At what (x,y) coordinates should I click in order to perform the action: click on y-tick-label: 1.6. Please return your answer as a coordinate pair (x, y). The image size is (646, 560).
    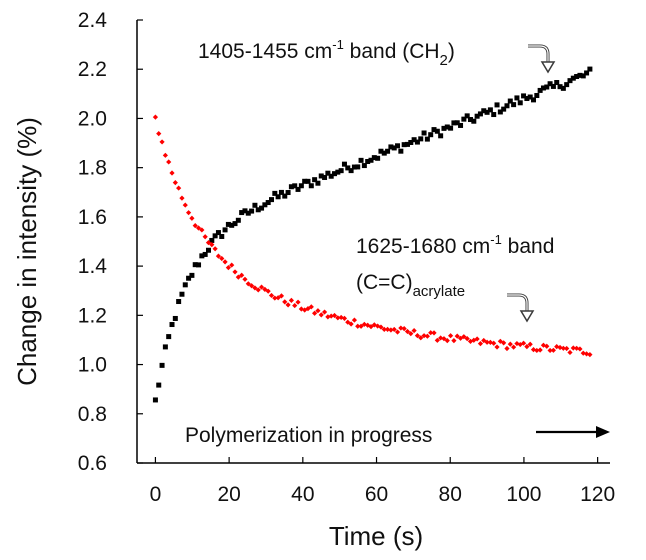
    Looking at the image, I should click on (92, 217).